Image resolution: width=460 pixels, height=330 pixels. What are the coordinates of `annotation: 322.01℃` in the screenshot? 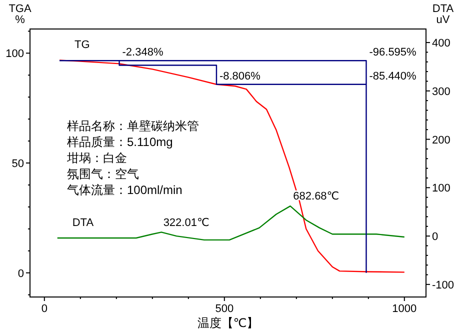 It's located at (186, 223).